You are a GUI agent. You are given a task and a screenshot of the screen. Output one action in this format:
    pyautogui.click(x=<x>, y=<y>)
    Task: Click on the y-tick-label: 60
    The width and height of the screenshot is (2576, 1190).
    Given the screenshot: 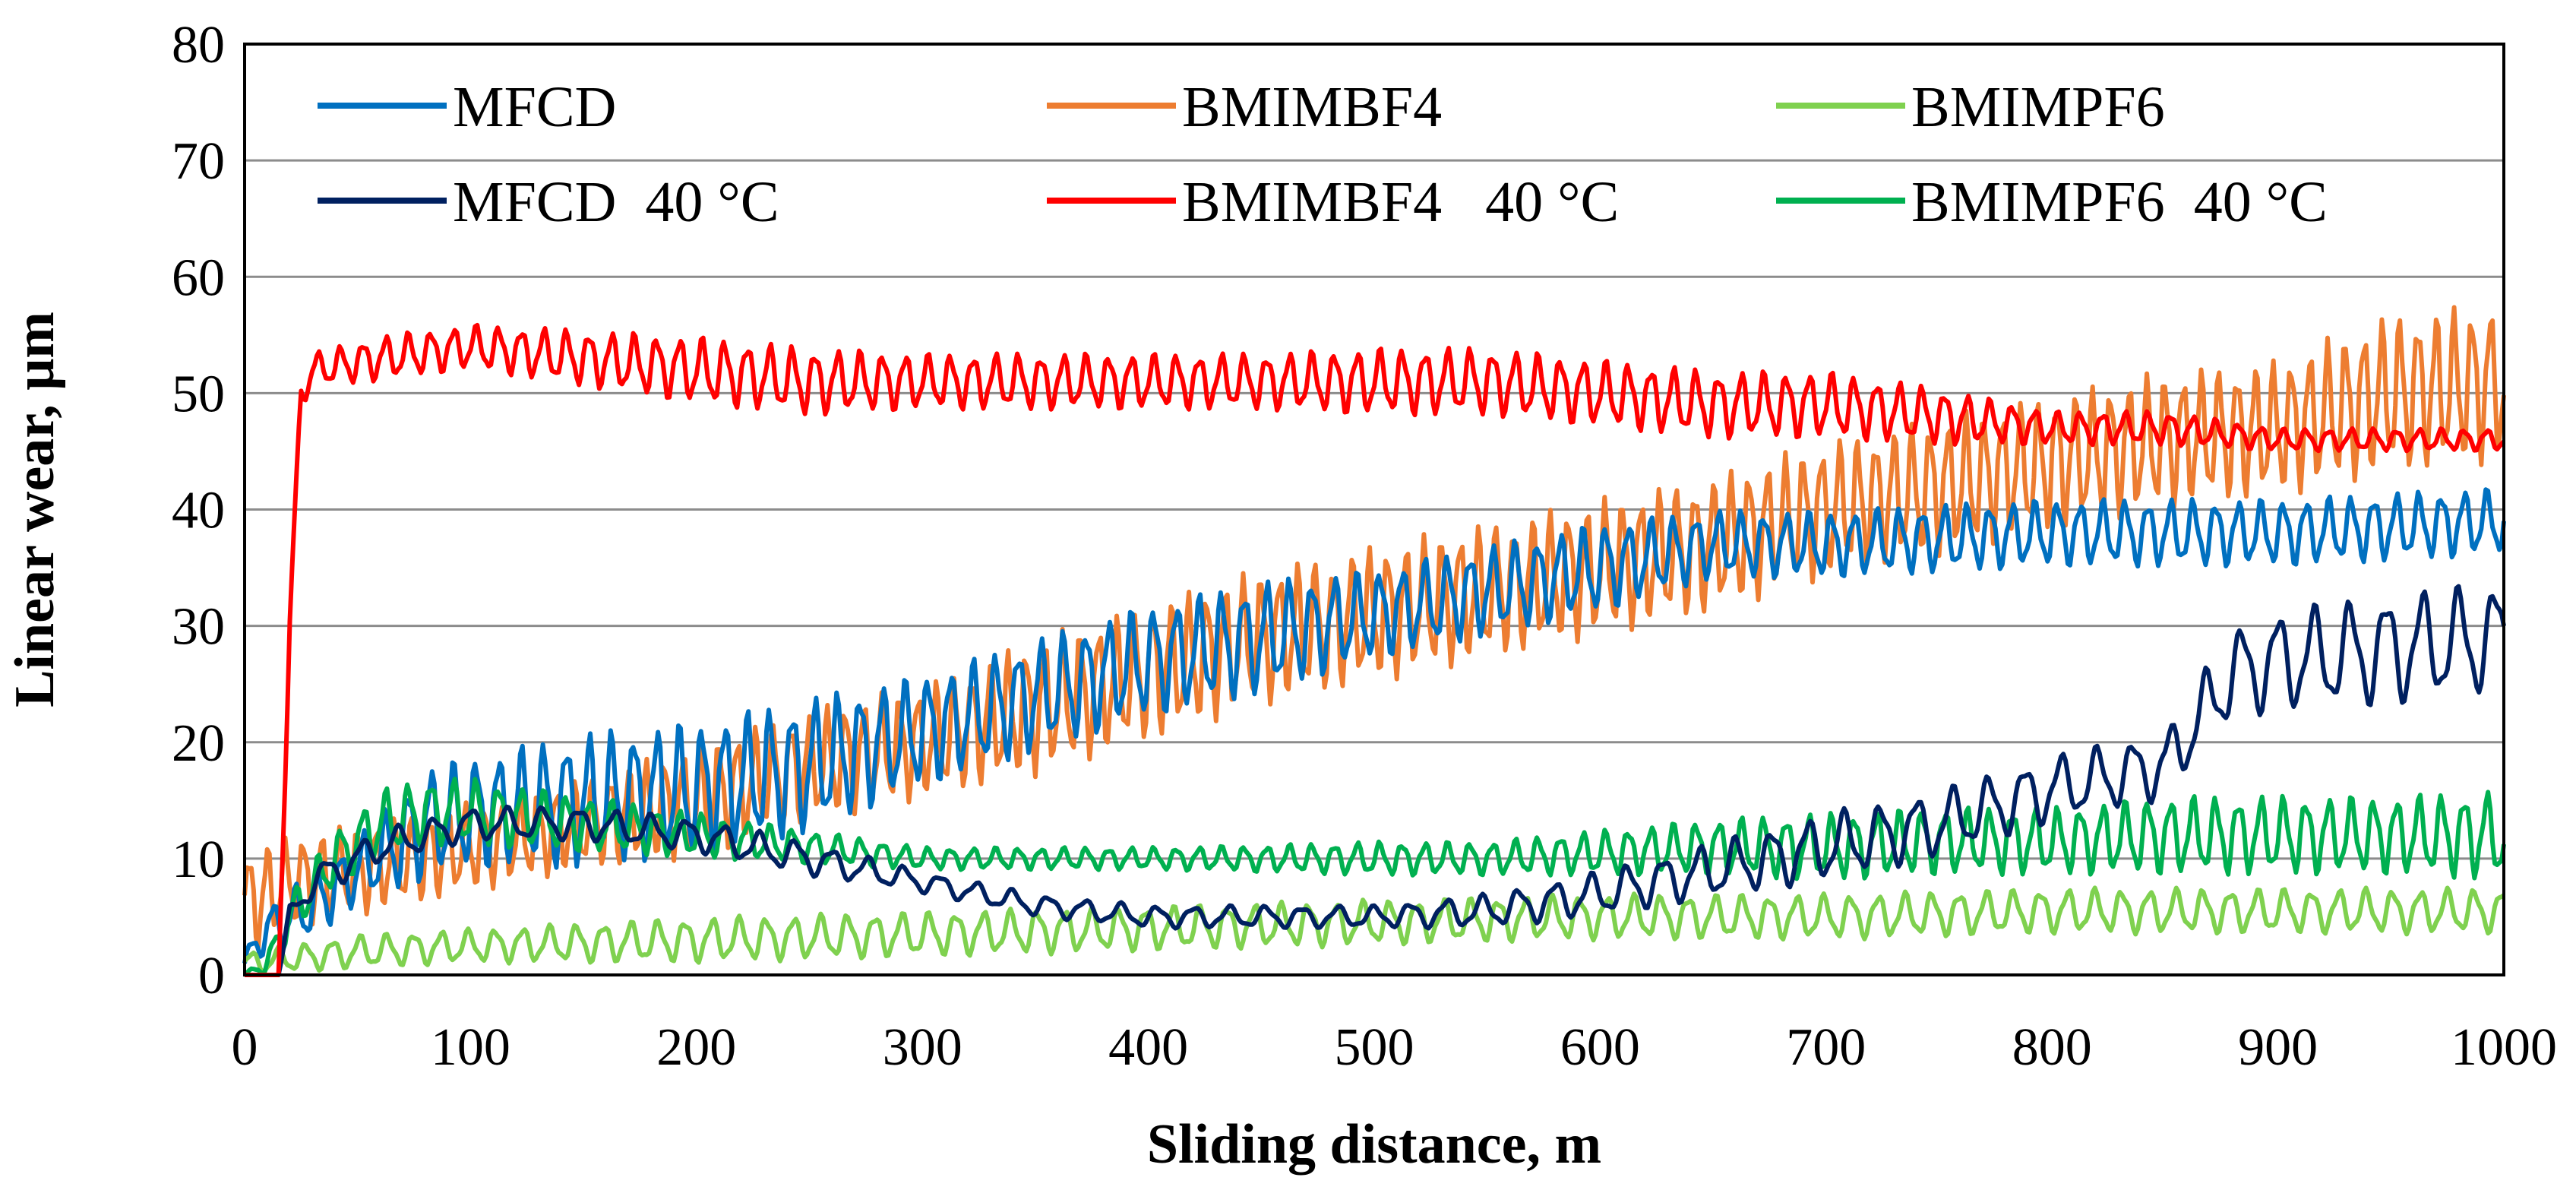 What is the action you would take?
    pyautogui.click(x=198, y=277)
    